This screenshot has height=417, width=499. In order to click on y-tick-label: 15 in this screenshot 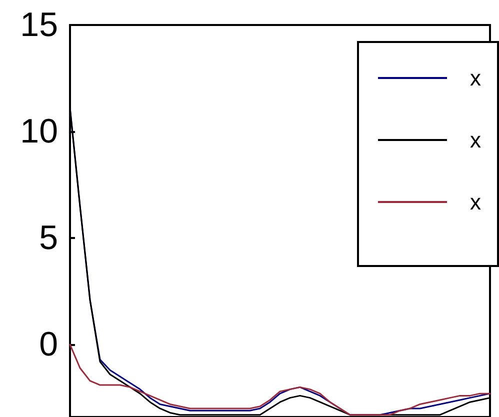, I will do `click(39, 25)`.